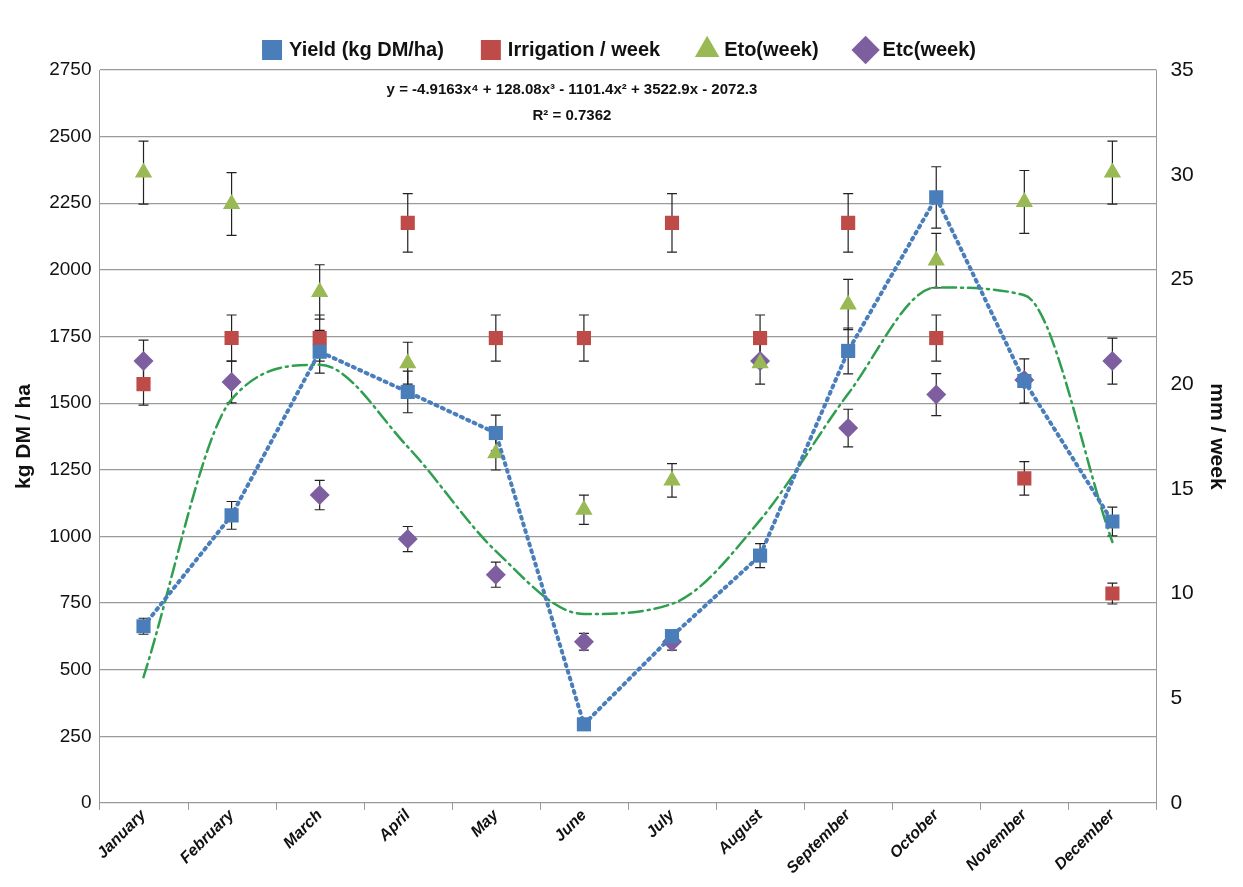 The width and height of the screenshot is (1243, 887). What do you see at coordinates (1182, 592) in the screenshot?
I see `y2-tick-label: 10` at bounding box center [1182, 592].